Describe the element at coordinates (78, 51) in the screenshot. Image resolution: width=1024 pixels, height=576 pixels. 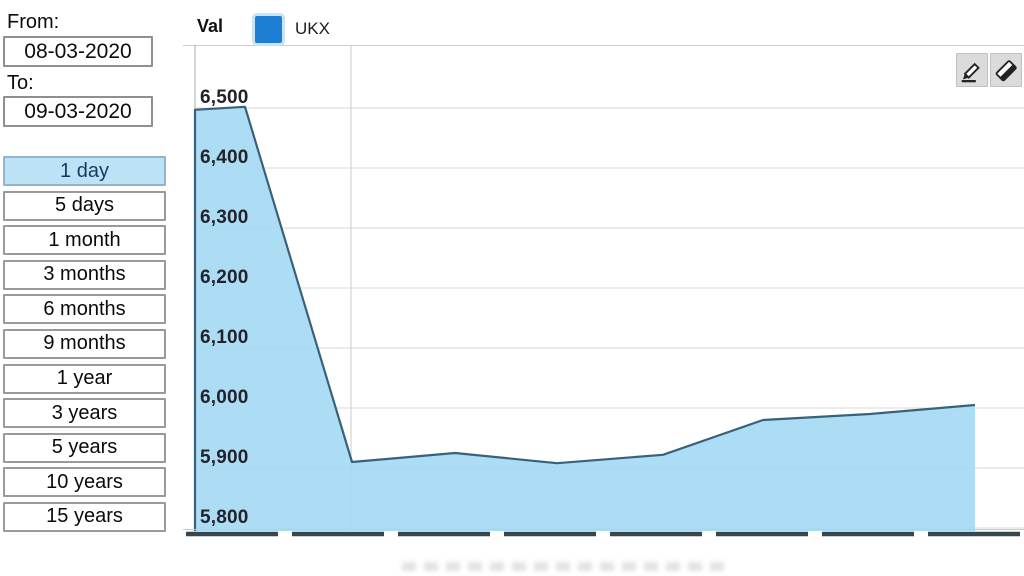
I see `from-date-input` at that location.